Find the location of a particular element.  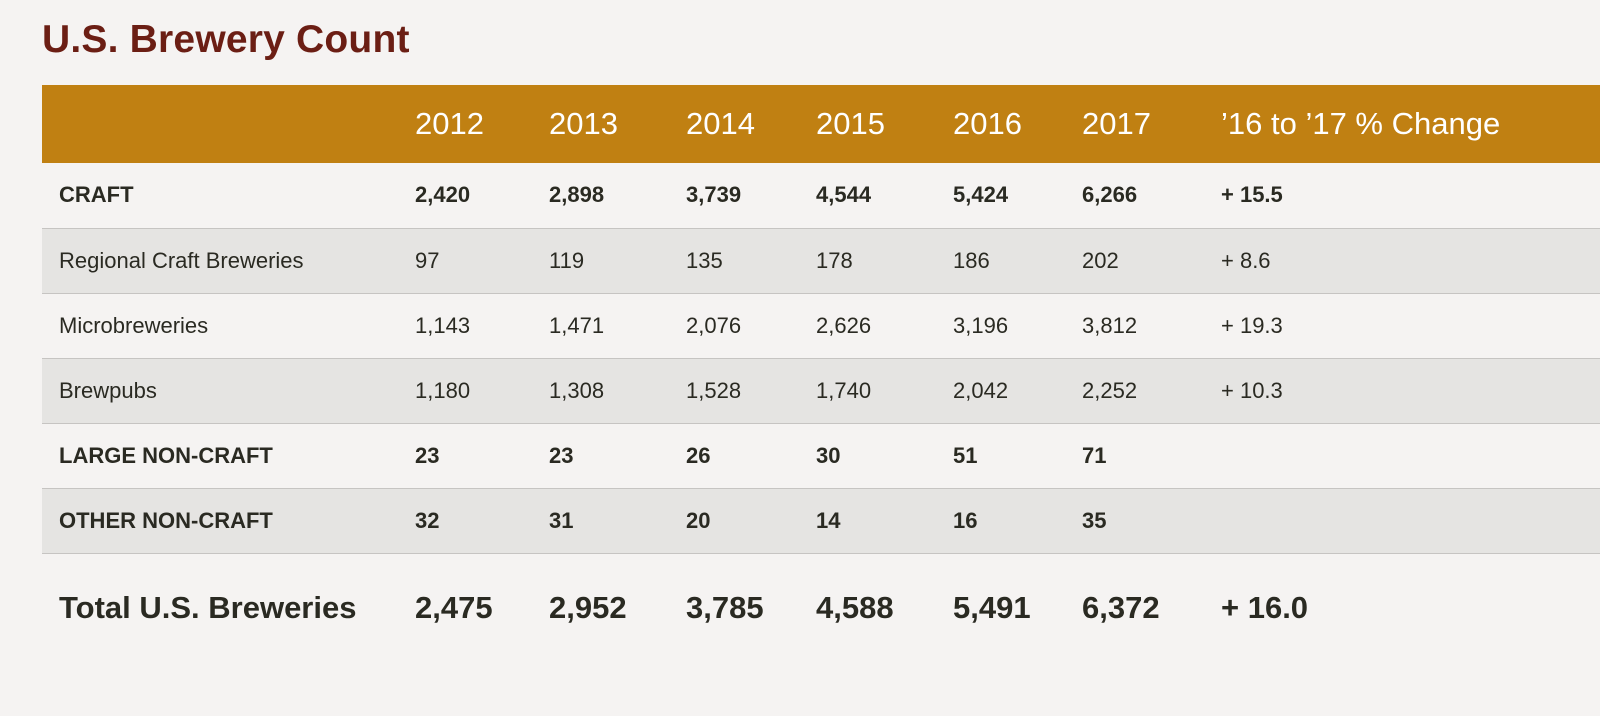

cell-pct-change: + 10.3 is located at coordinates (1252, 390).